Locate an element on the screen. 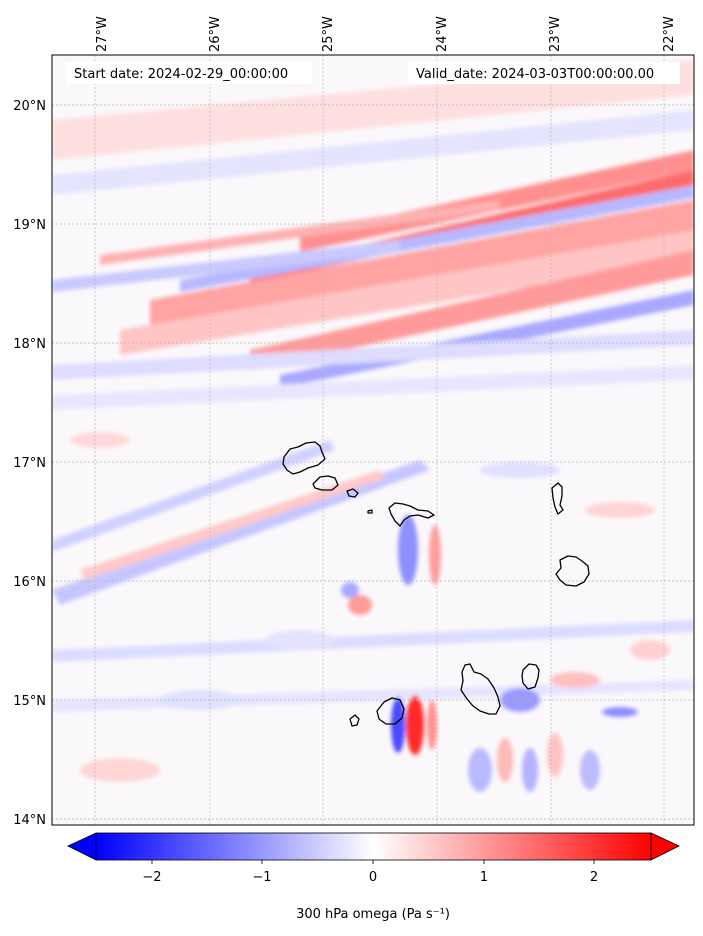 The width and height of the screenshot is (703, 936). lon-tick-label: 25°W is located at coordinates (328, 34).